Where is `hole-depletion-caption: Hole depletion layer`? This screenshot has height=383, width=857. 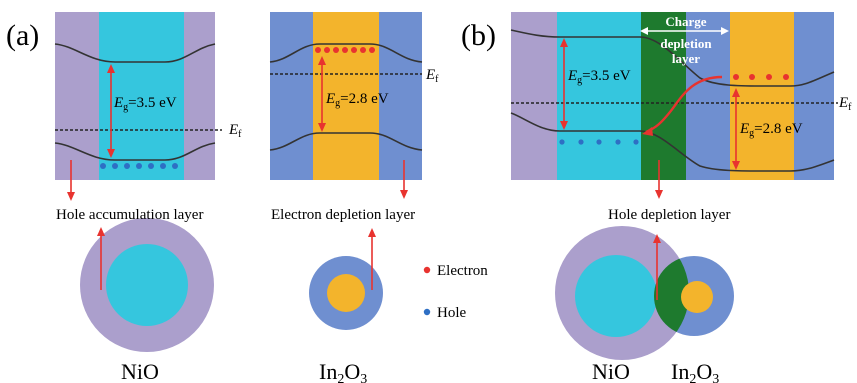
hole-depletion-caption: Hole depletion layer is located at coordinates (669, 215).